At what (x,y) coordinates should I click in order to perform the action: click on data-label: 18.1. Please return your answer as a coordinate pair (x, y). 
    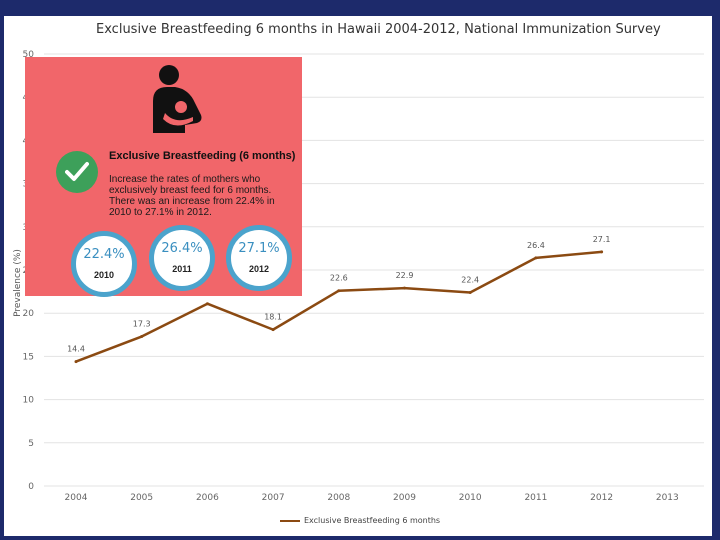
    Looking at the image, I should click on (273, 317).